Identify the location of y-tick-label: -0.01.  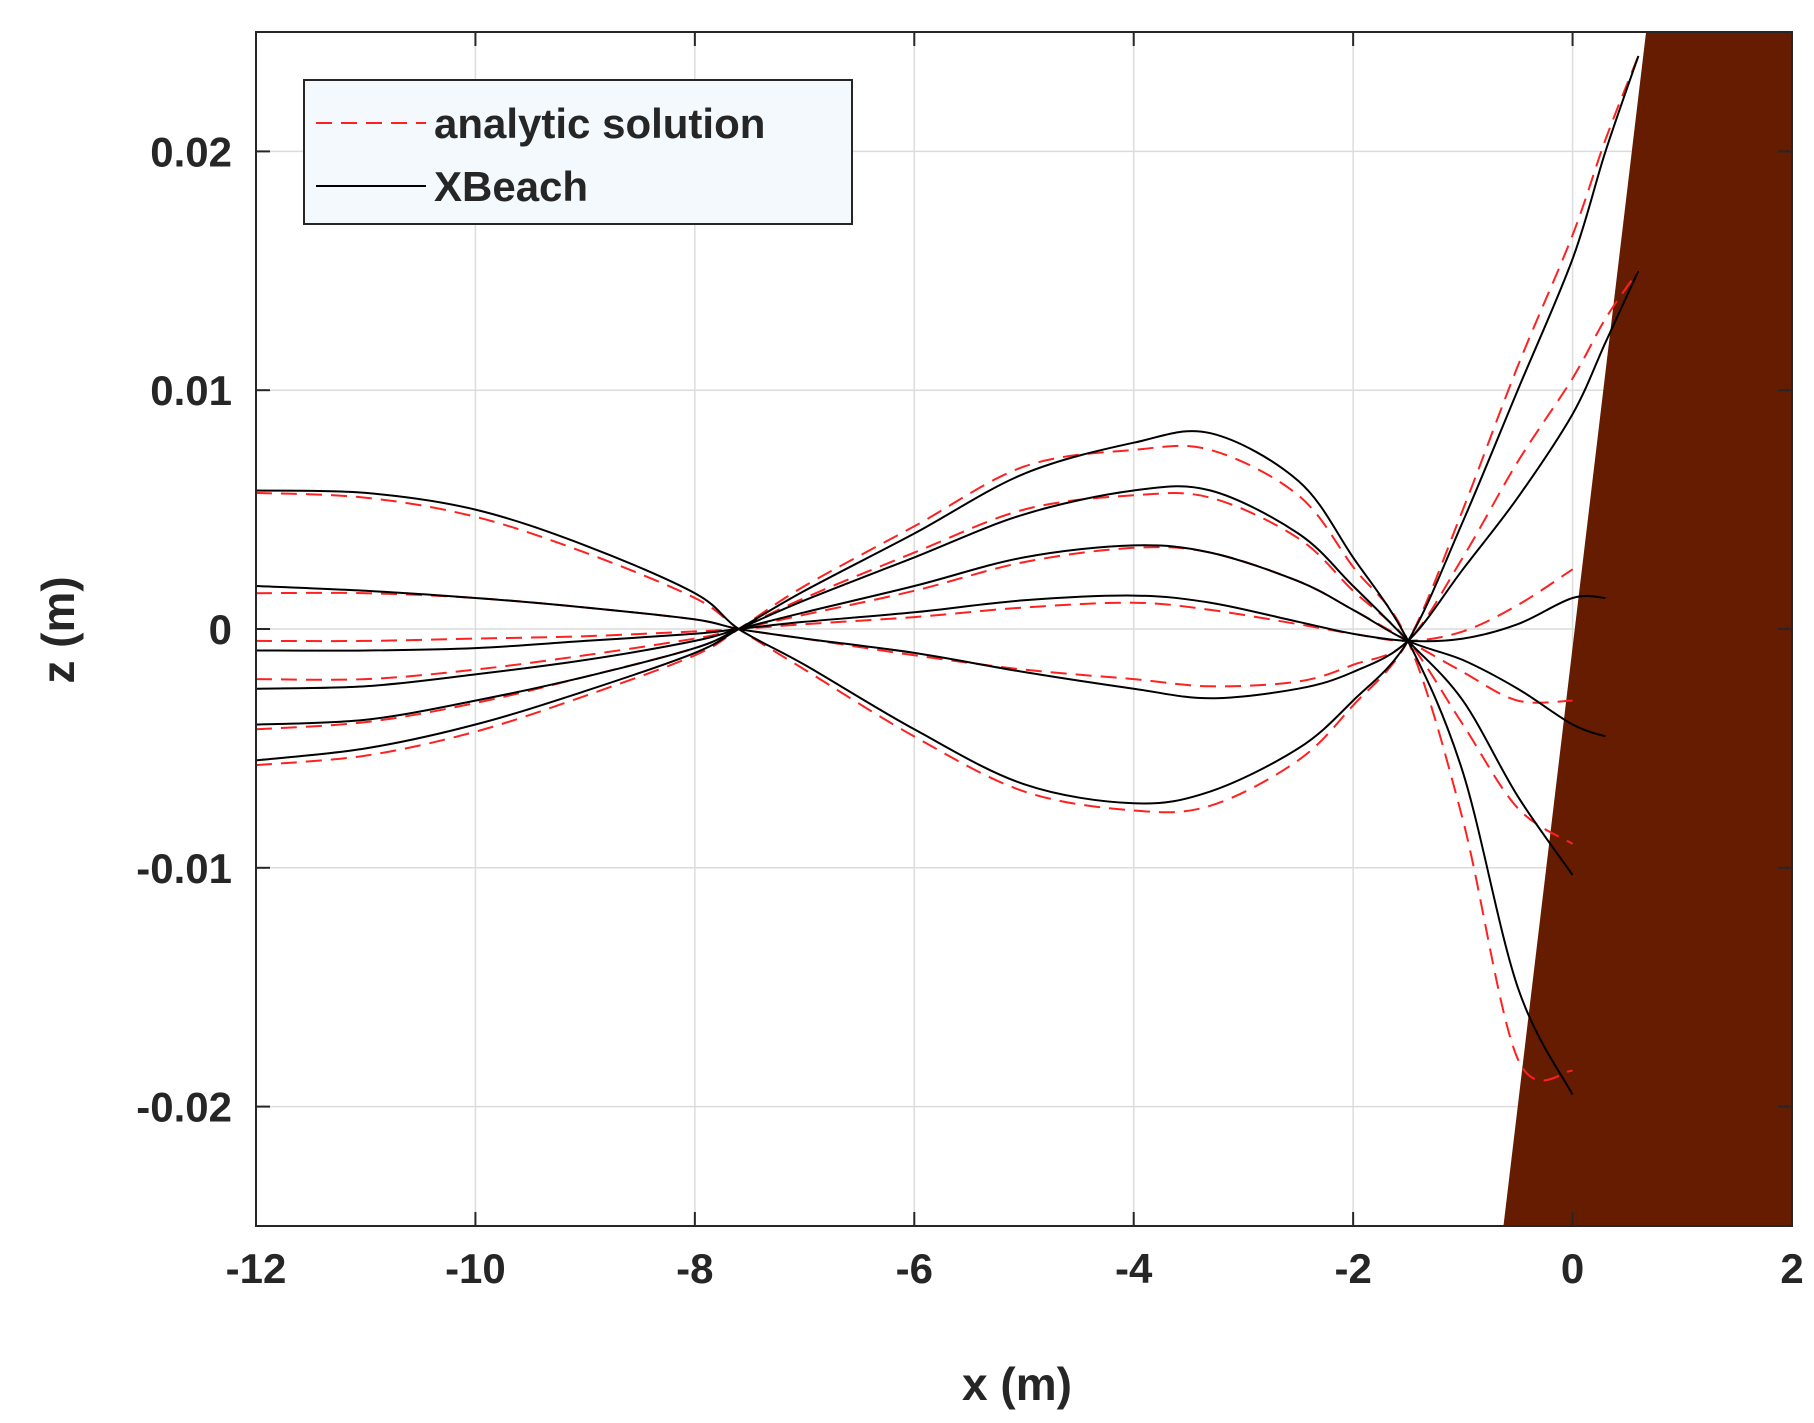
(184, 868).